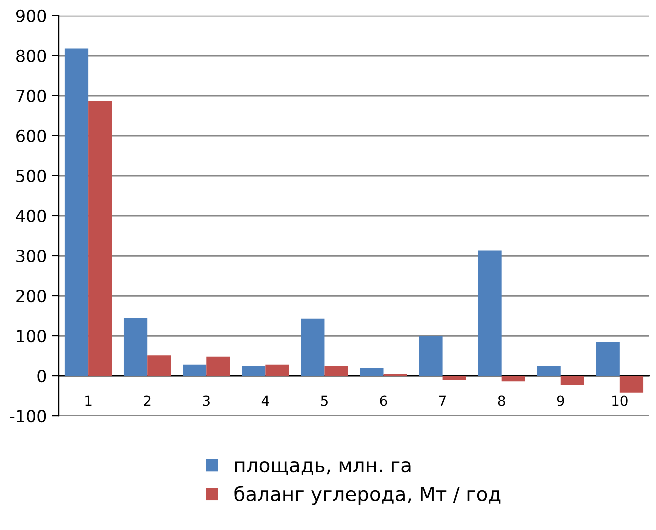 The image size is (656, 530). Describe the element at coordinates (324, 401) in the screenshot. I see `x-tick-label: 5` at that location.